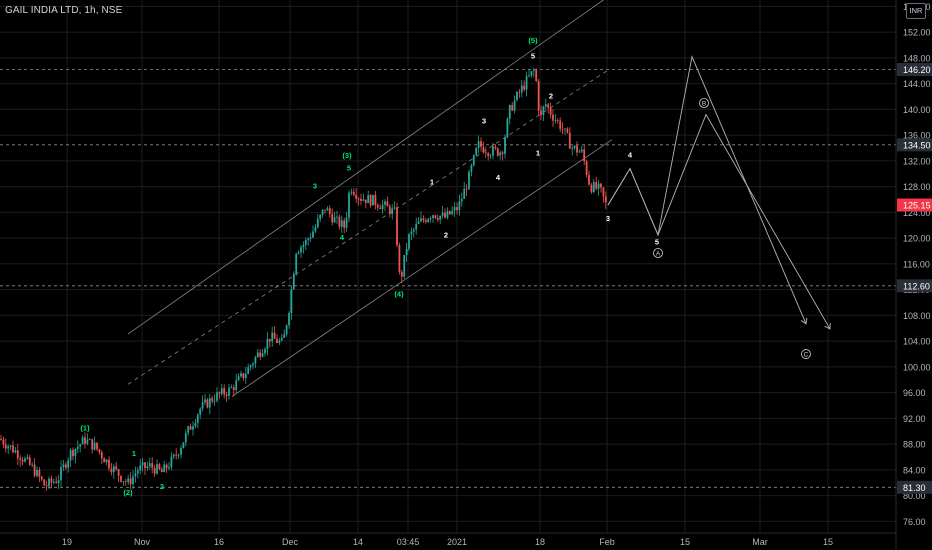  I want to click on projection-arrow-alt, so click(827, 326).